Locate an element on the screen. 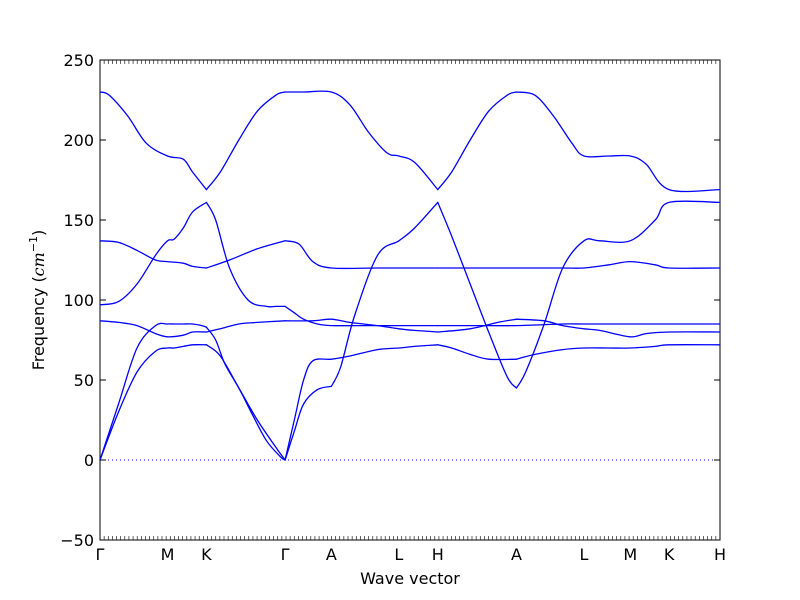  y-tick-label: 250 is located at coordinates (78, 60).